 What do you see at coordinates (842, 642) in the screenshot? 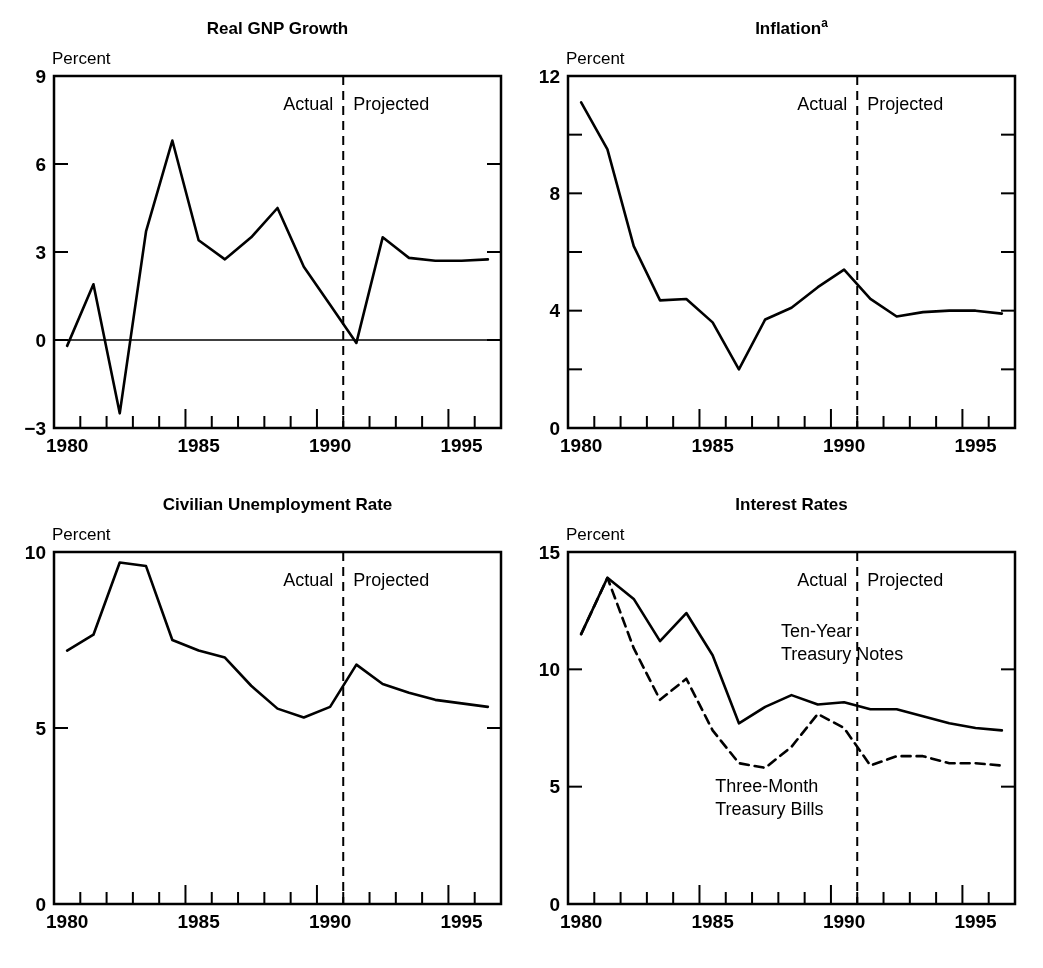
I see `series-label: Ten-Year Treasury Notes` at bounding box center [842, 642].